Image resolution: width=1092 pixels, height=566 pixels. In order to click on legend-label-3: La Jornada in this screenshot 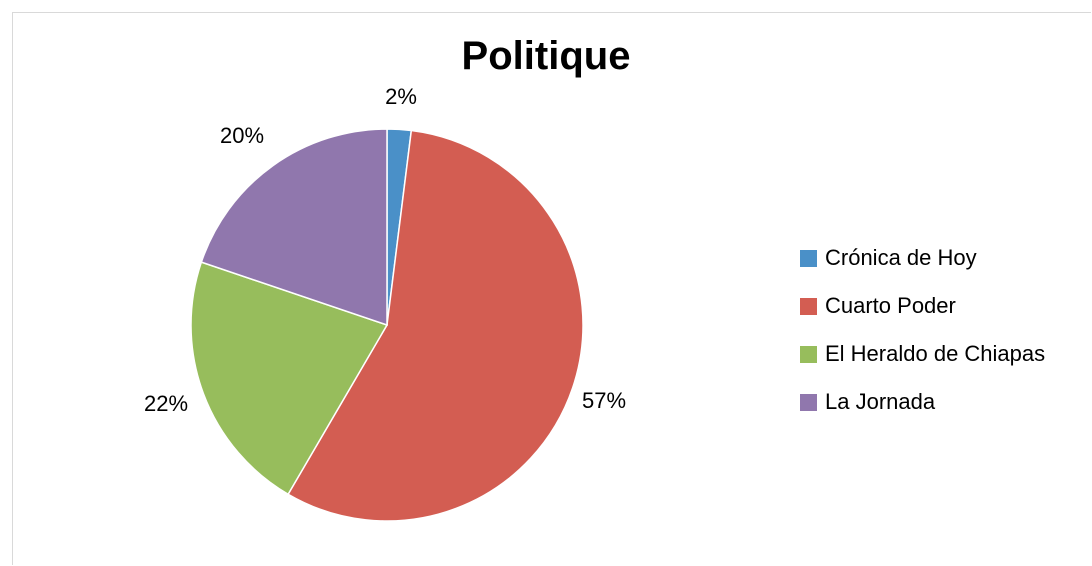, I will do `click(880, 401)`.